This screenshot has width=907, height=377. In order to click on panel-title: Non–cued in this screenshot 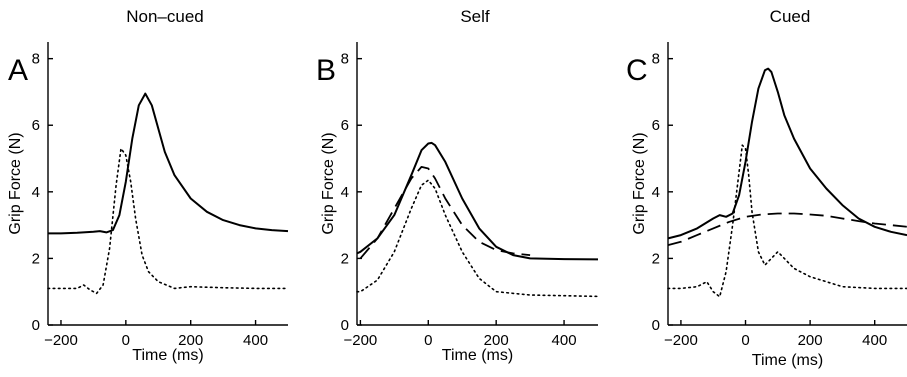, I will do `click(165, 16)`.